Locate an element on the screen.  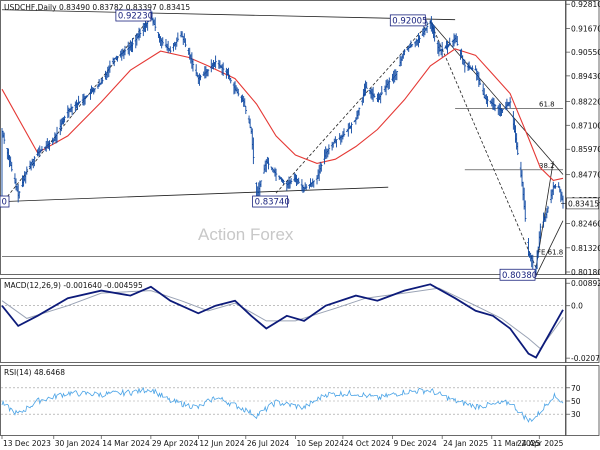
main-axis-strip is located at coordinates (582, 137).